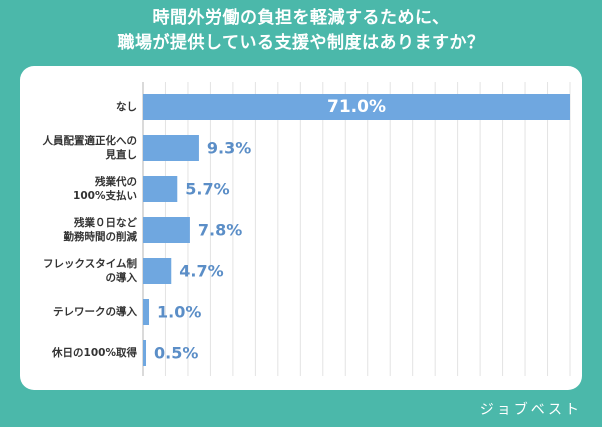  What do you see at coordinates (301, 18) in the screenshot?
I see `title-line-1: 時間外労働の負担を軽減するために、` at bounding box center [301, 18].